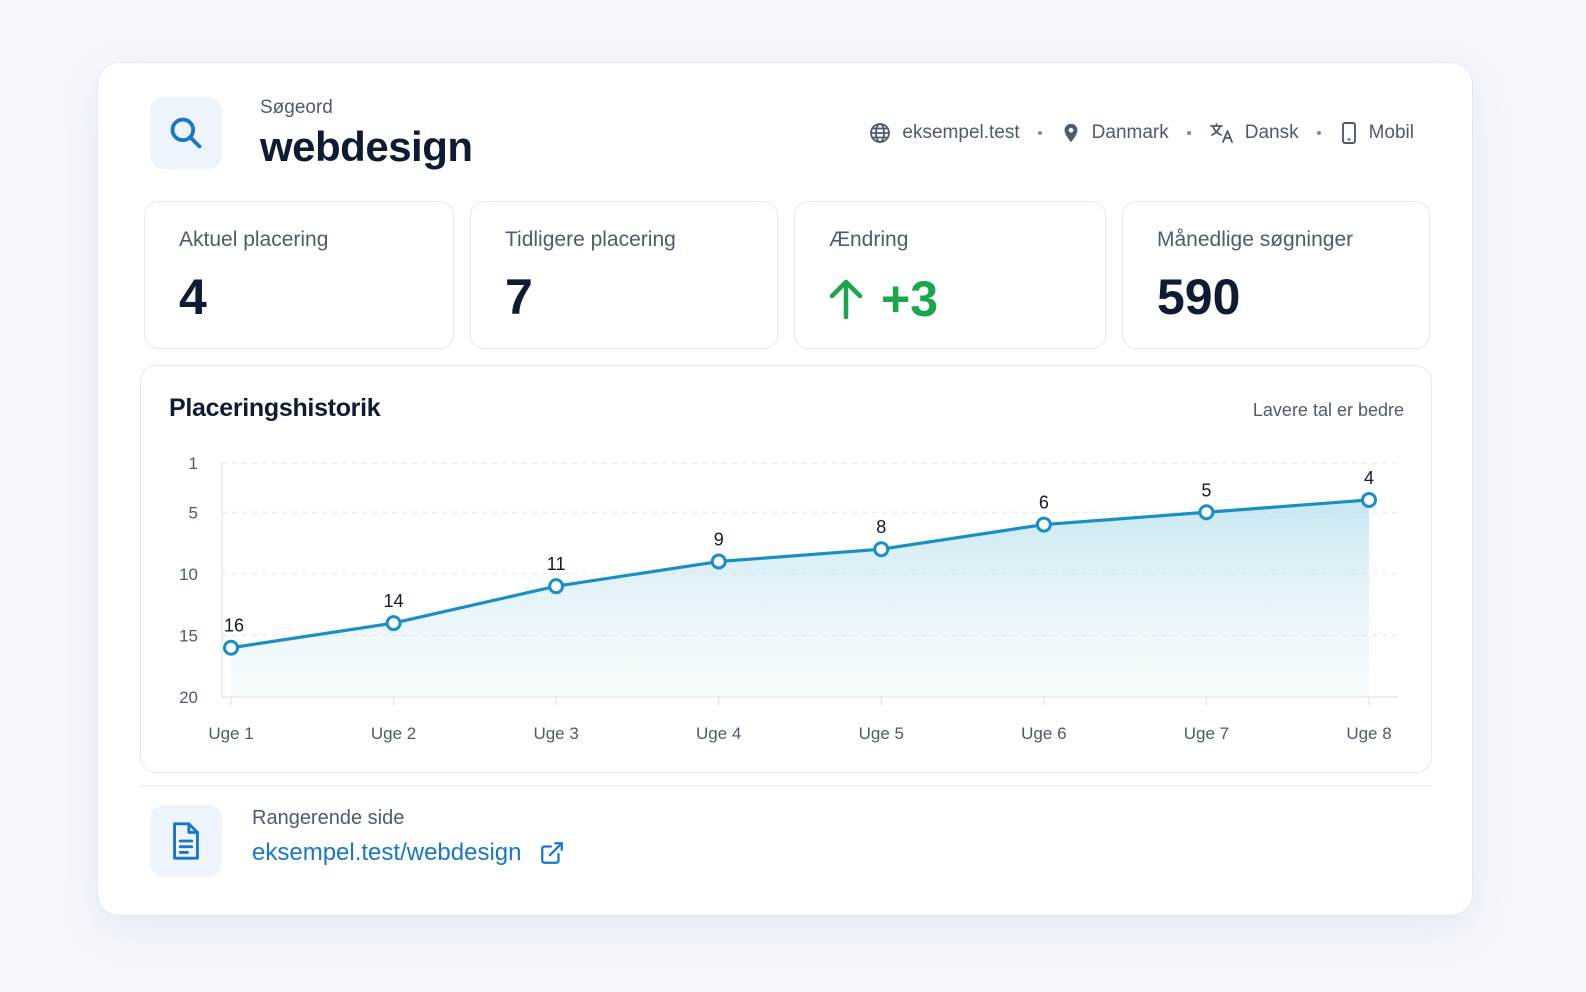 Image resolution: width=1586 pixels, height=992 pixels. What do you see at coordinates (1199, 297) in the screenshot?
I see `stat-monthly-value: 590` at bounding box center [1199, 297].